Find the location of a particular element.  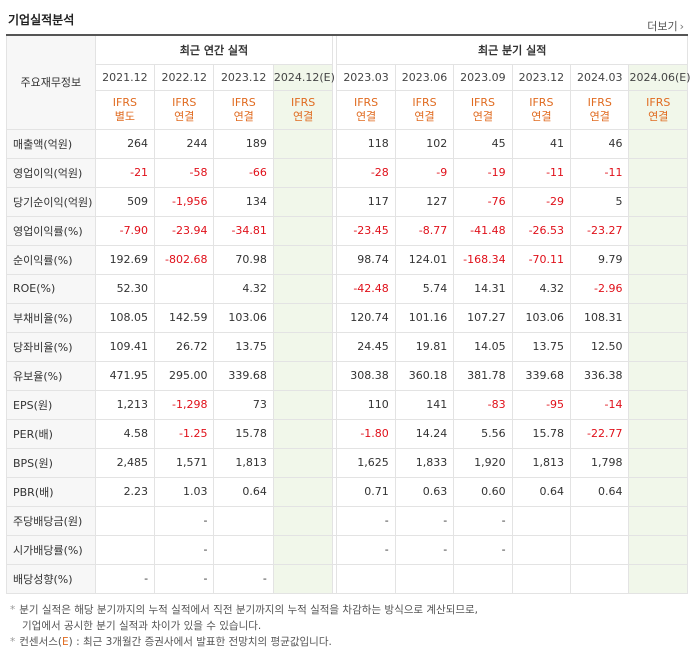

quarter-value-cell: 14.24 is located at coordinates (424, 433).